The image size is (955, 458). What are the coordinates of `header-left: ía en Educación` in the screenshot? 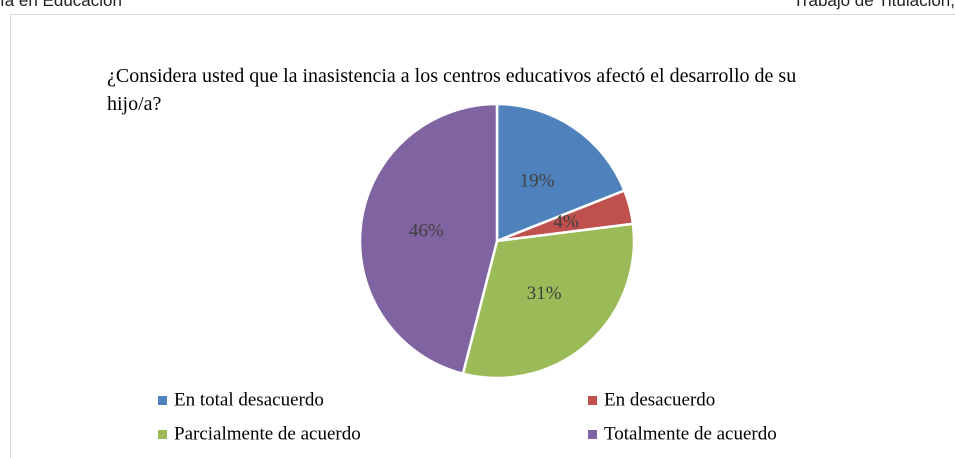 It's located at (61, 5).